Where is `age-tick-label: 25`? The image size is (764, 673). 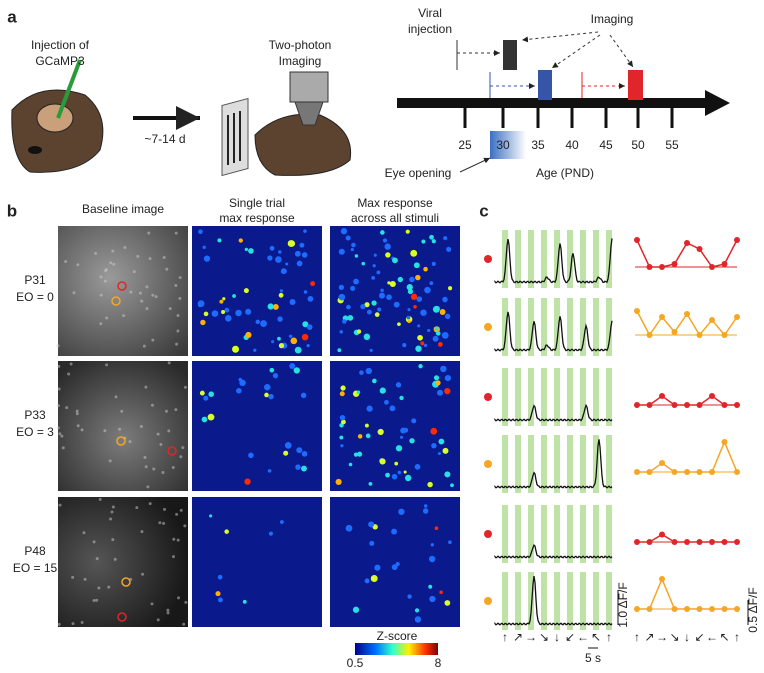 age-tick-label: 25 is located at coordinates (465, 145).